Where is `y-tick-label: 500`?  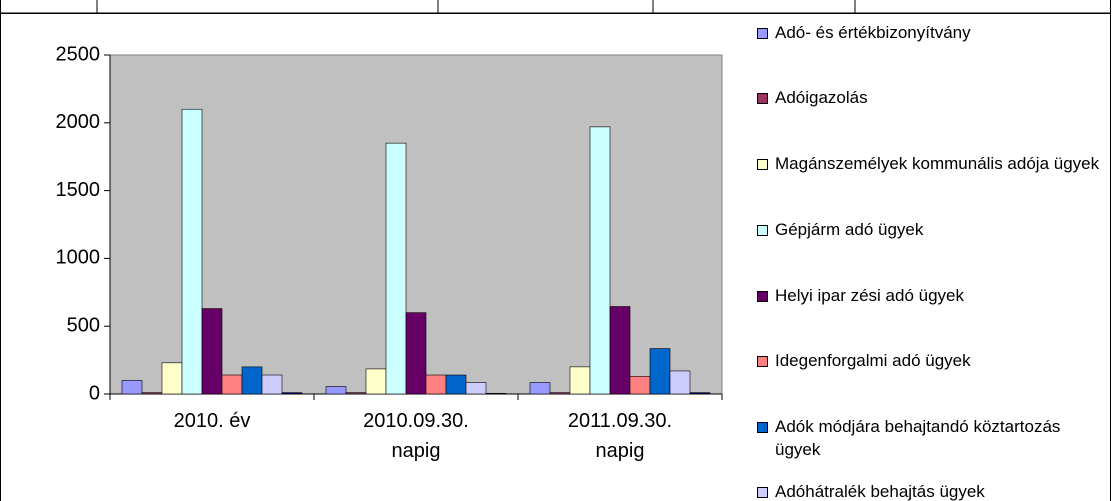 y-tick-label: 500 is located at coordinates (83, 325).